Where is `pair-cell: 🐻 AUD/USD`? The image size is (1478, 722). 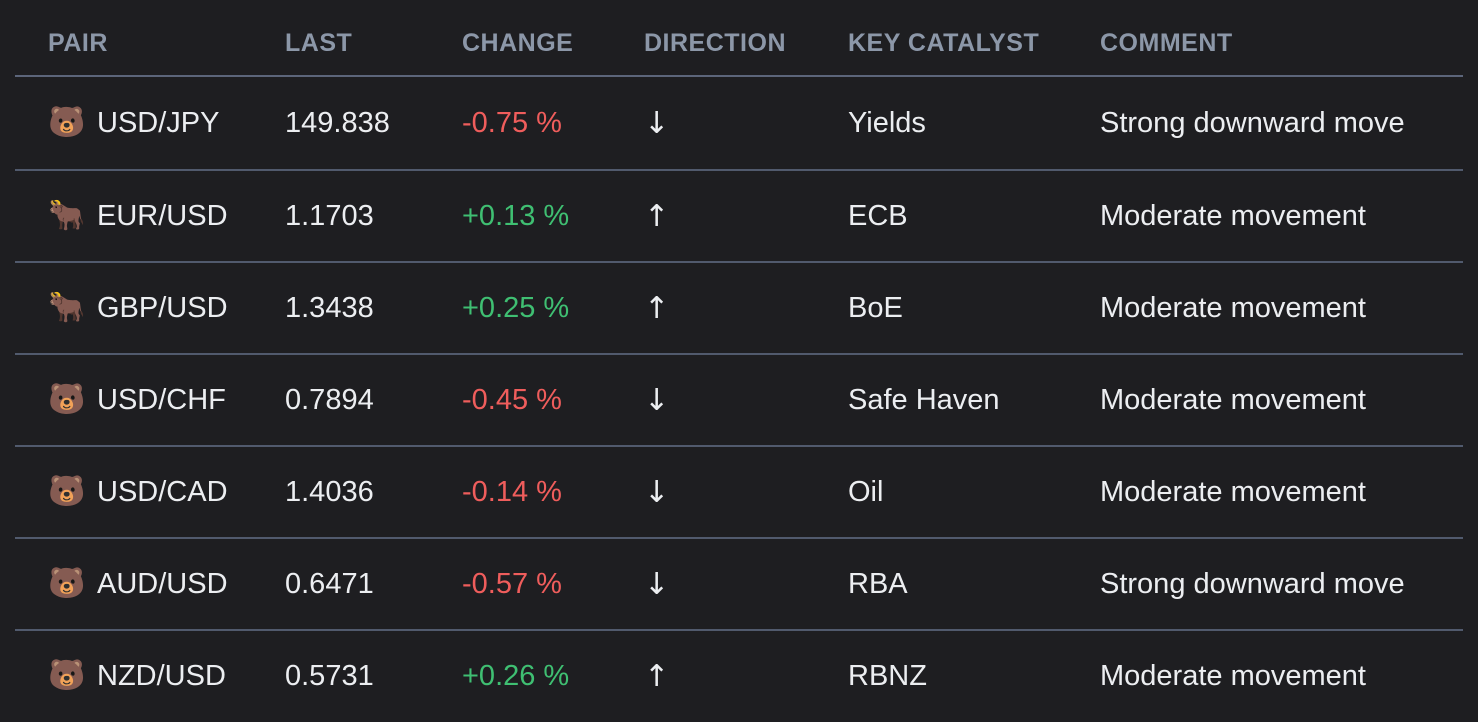 pair-cell: 🐻 AUD/USD is located at coordinates (166, 584).